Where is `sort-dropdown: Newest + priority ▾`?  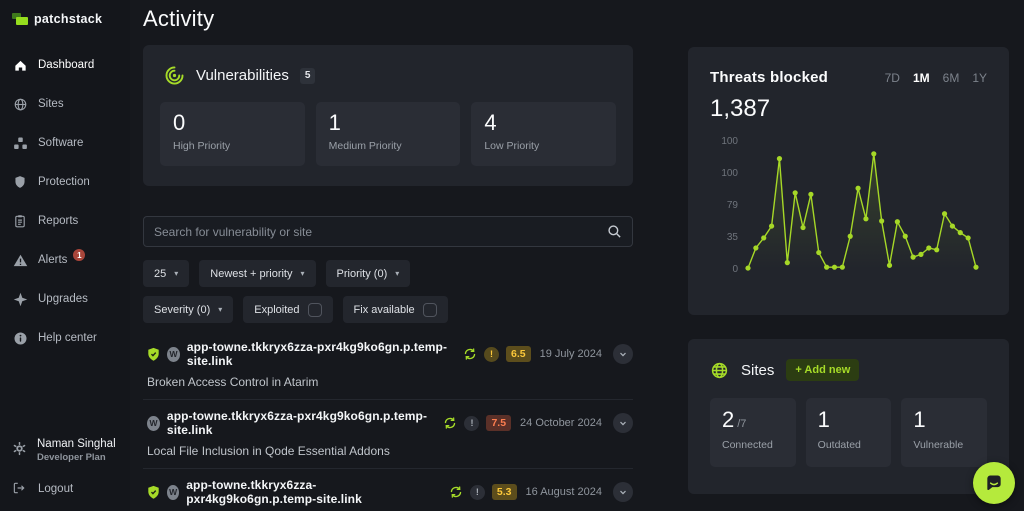 sort-dropdown: Newest + priority ▾ is located at coordinates (257, 273).